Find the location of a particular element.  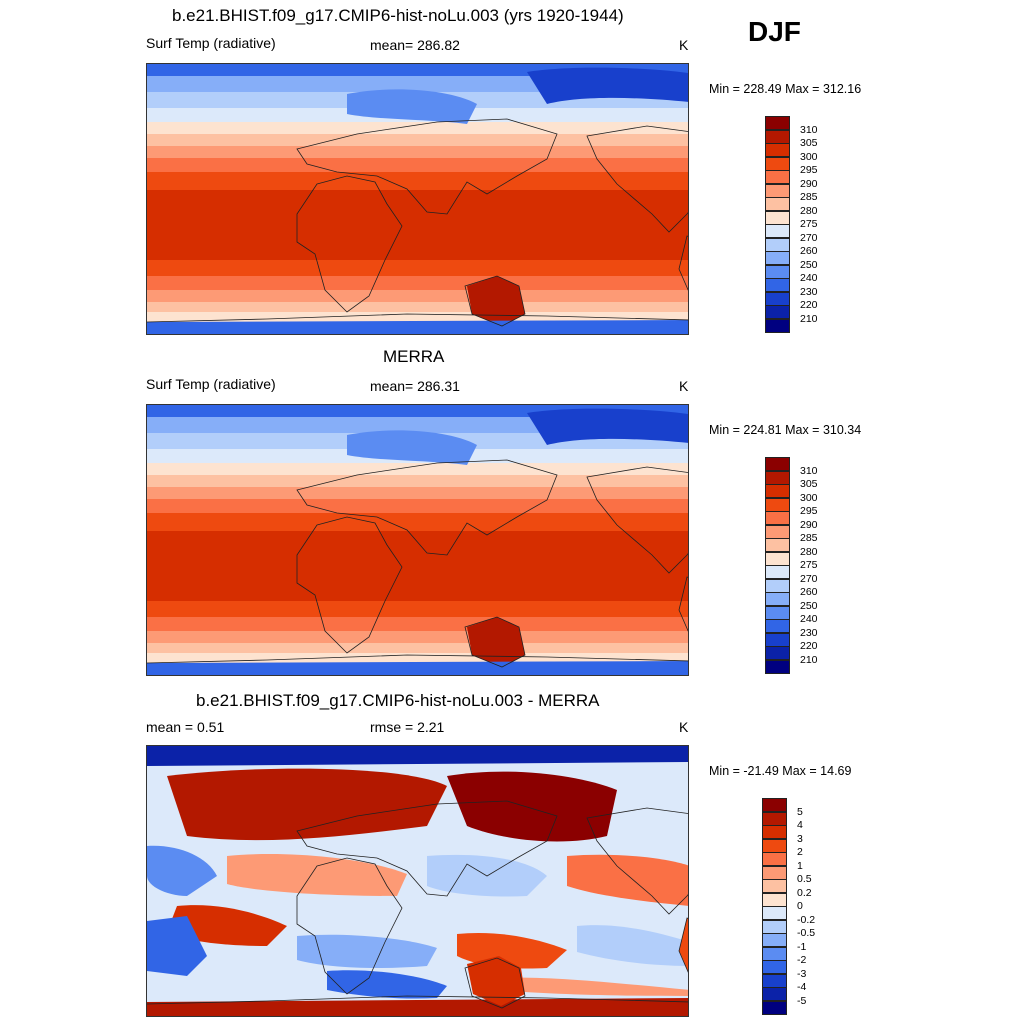

colorbar-tick-label: -3 is located at coordinates (802, 973).